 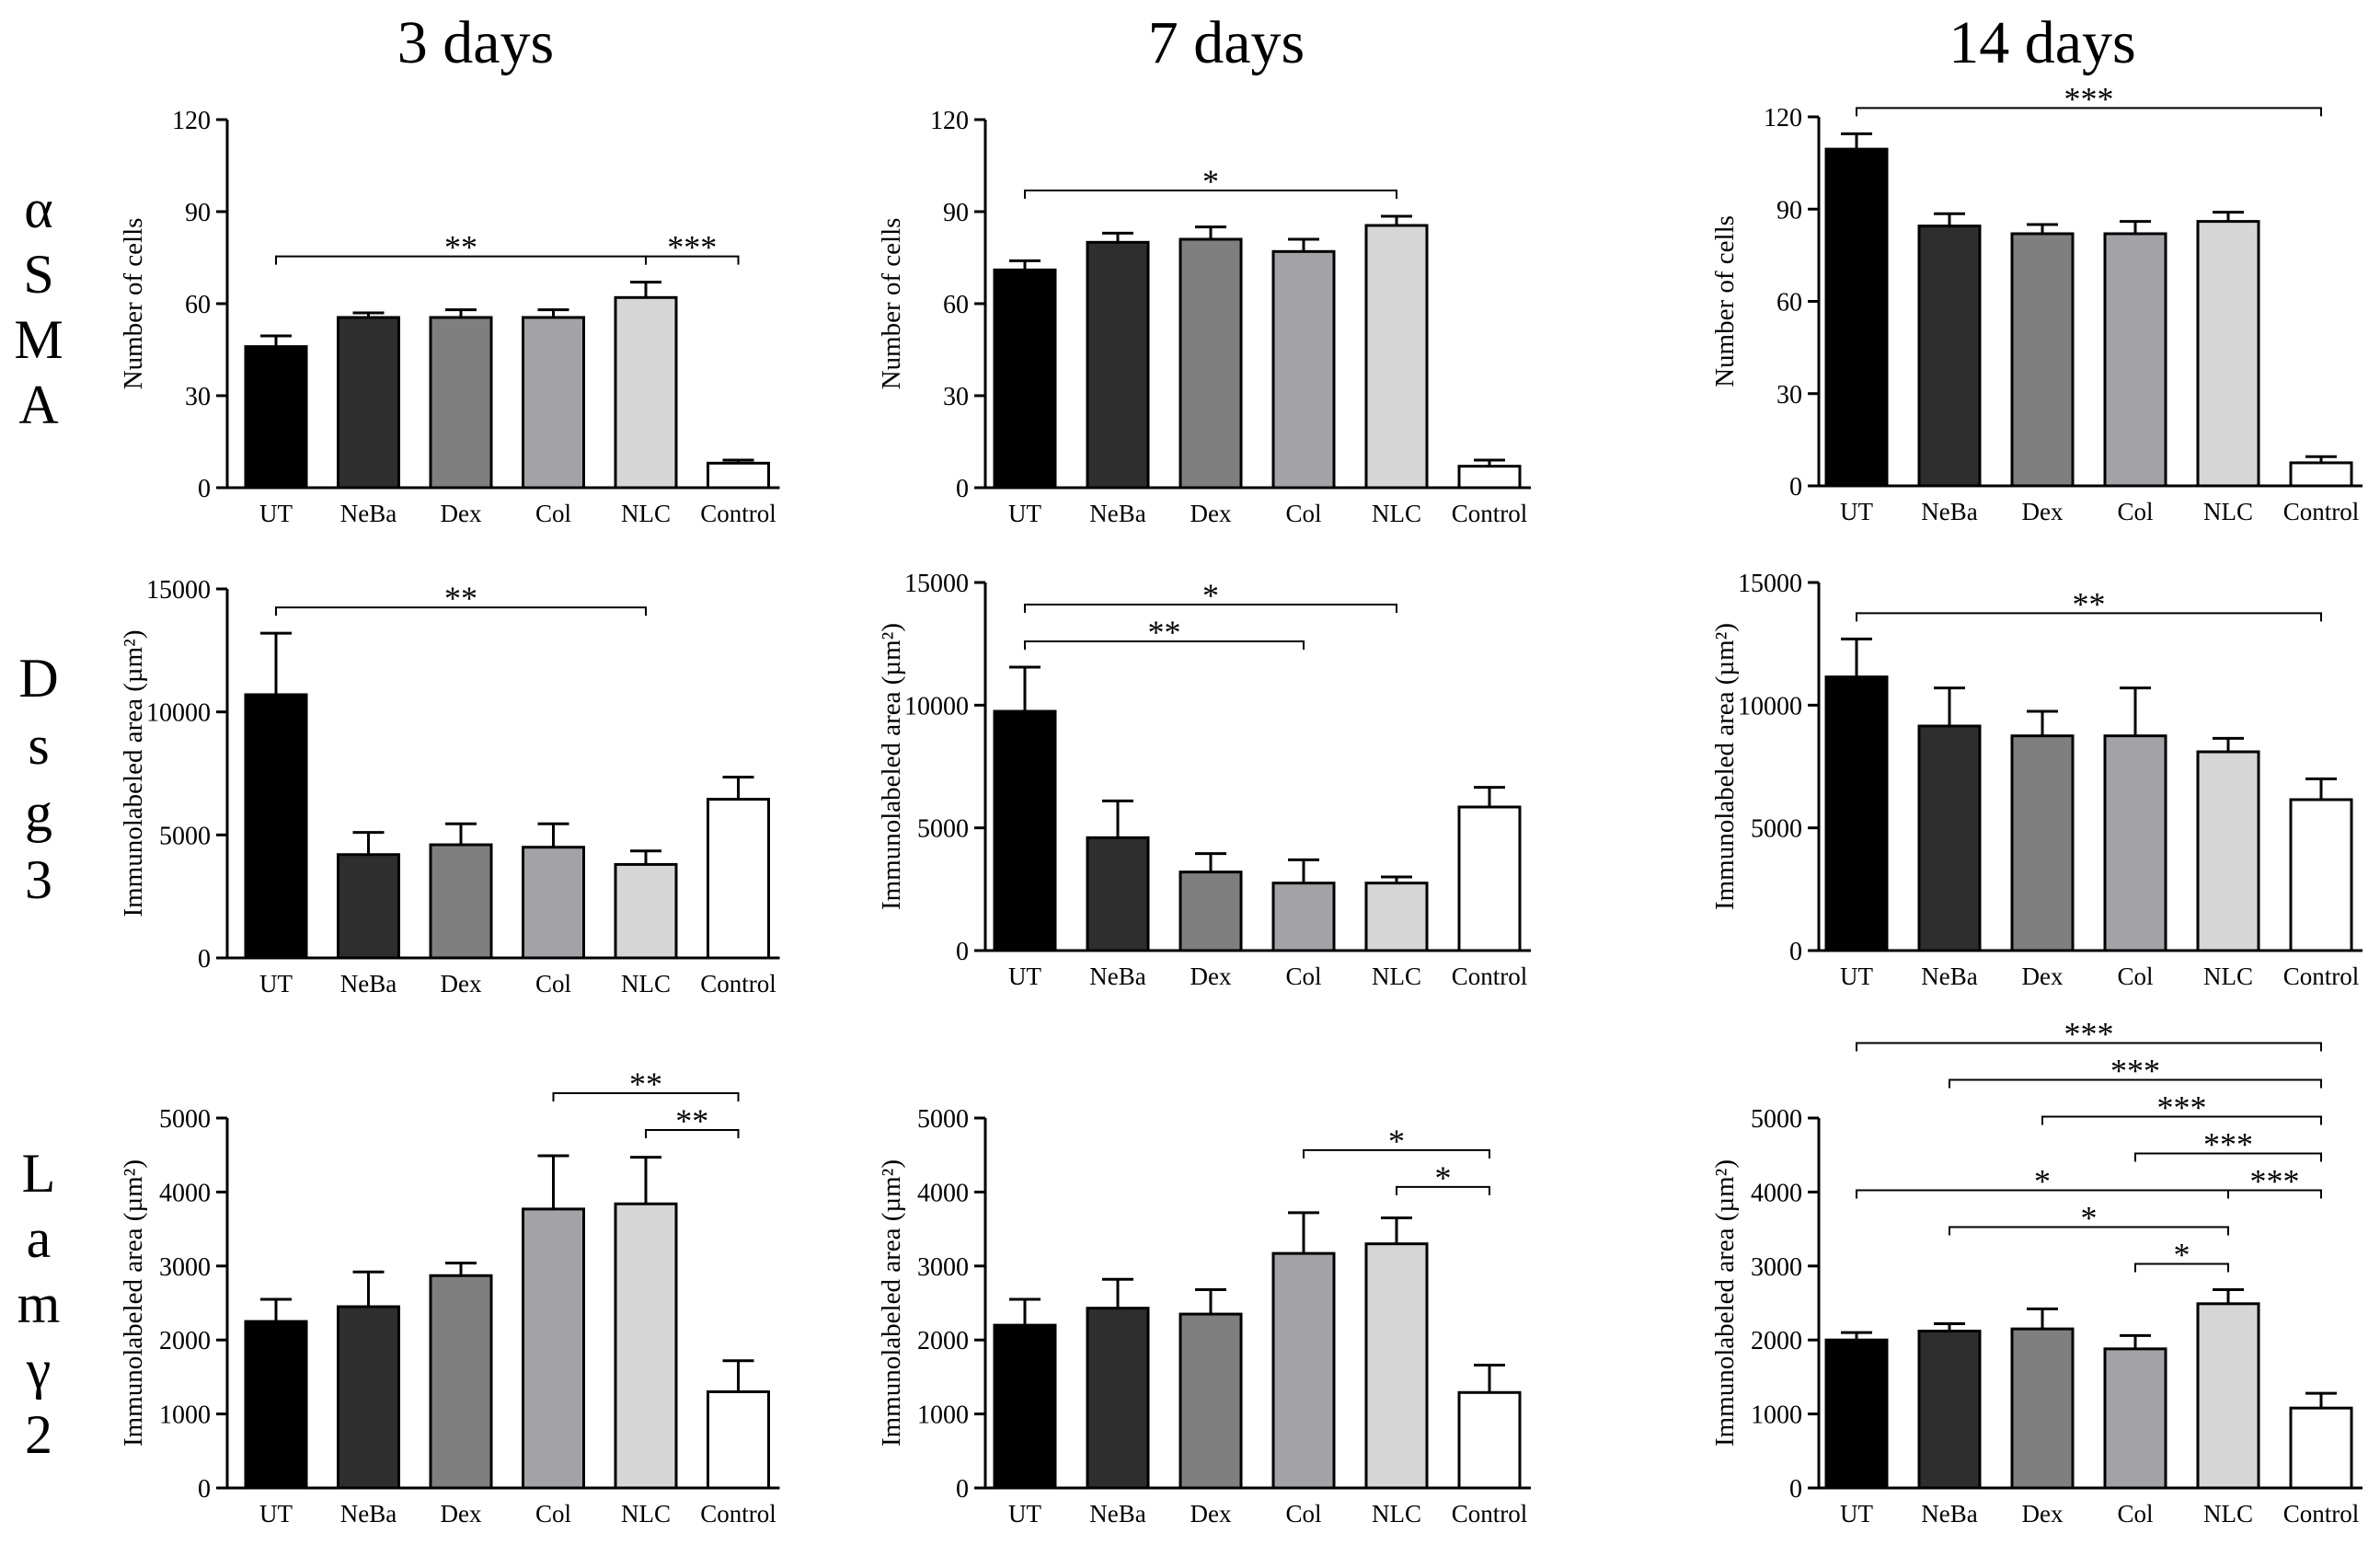 What do you see at coordinates (38, 340) in the screenshot?
I see `row-label--sma-letter-2: M` at bounding box center [38, 340].